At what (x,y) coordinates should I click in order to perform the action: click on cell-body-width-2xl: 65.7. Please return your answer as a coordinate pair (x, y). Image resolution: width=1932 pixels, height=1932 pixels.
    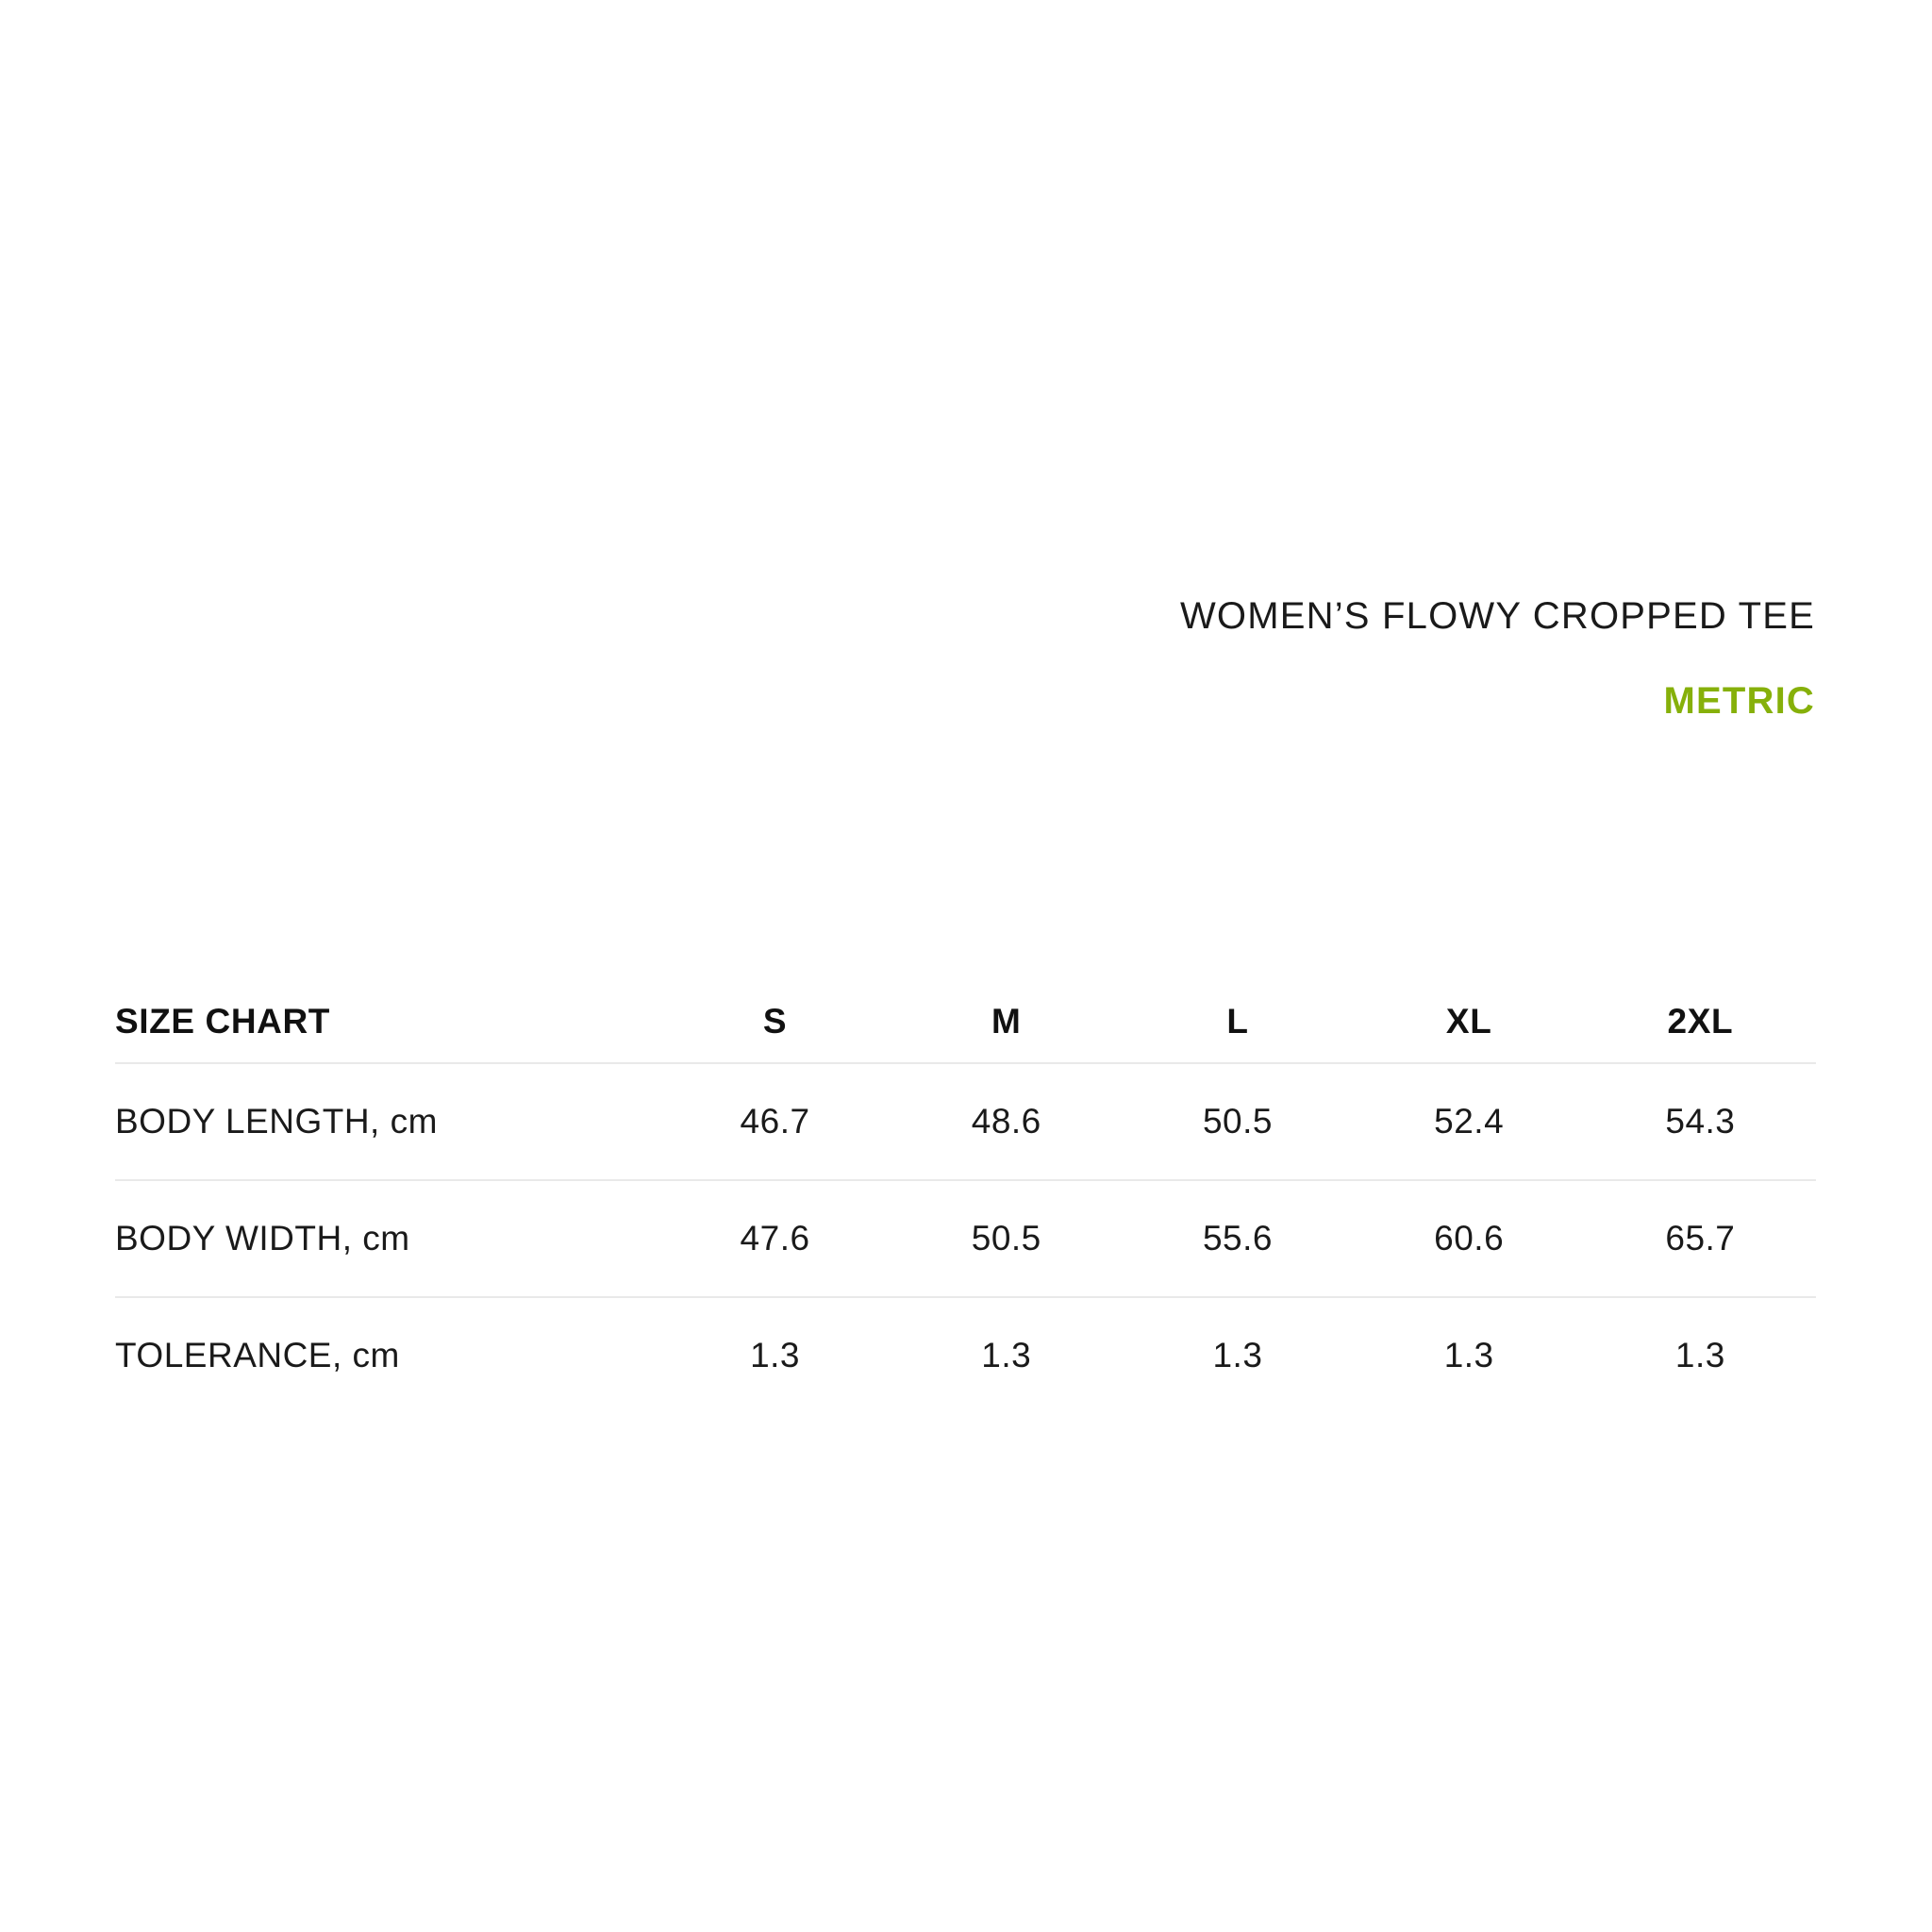
    Looking at the image, I should click on (1700, 1238).